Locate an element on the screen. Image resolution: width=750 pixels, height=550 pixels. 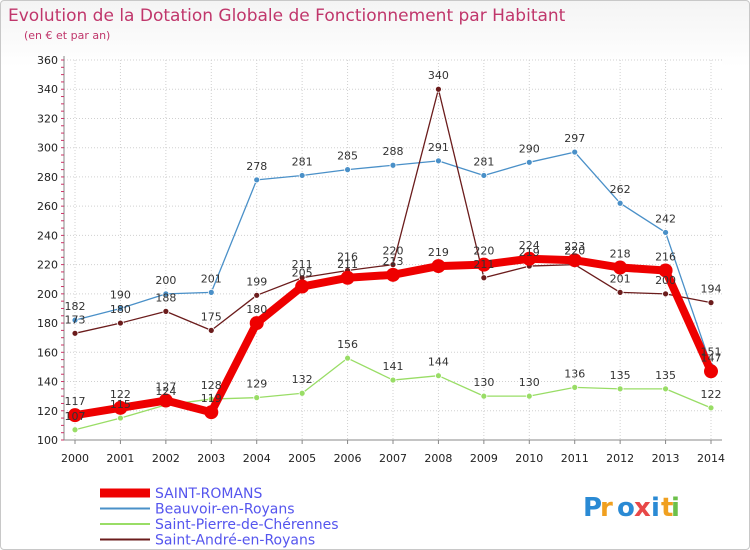
data-label: 290 is located at coordinates (529, 148).